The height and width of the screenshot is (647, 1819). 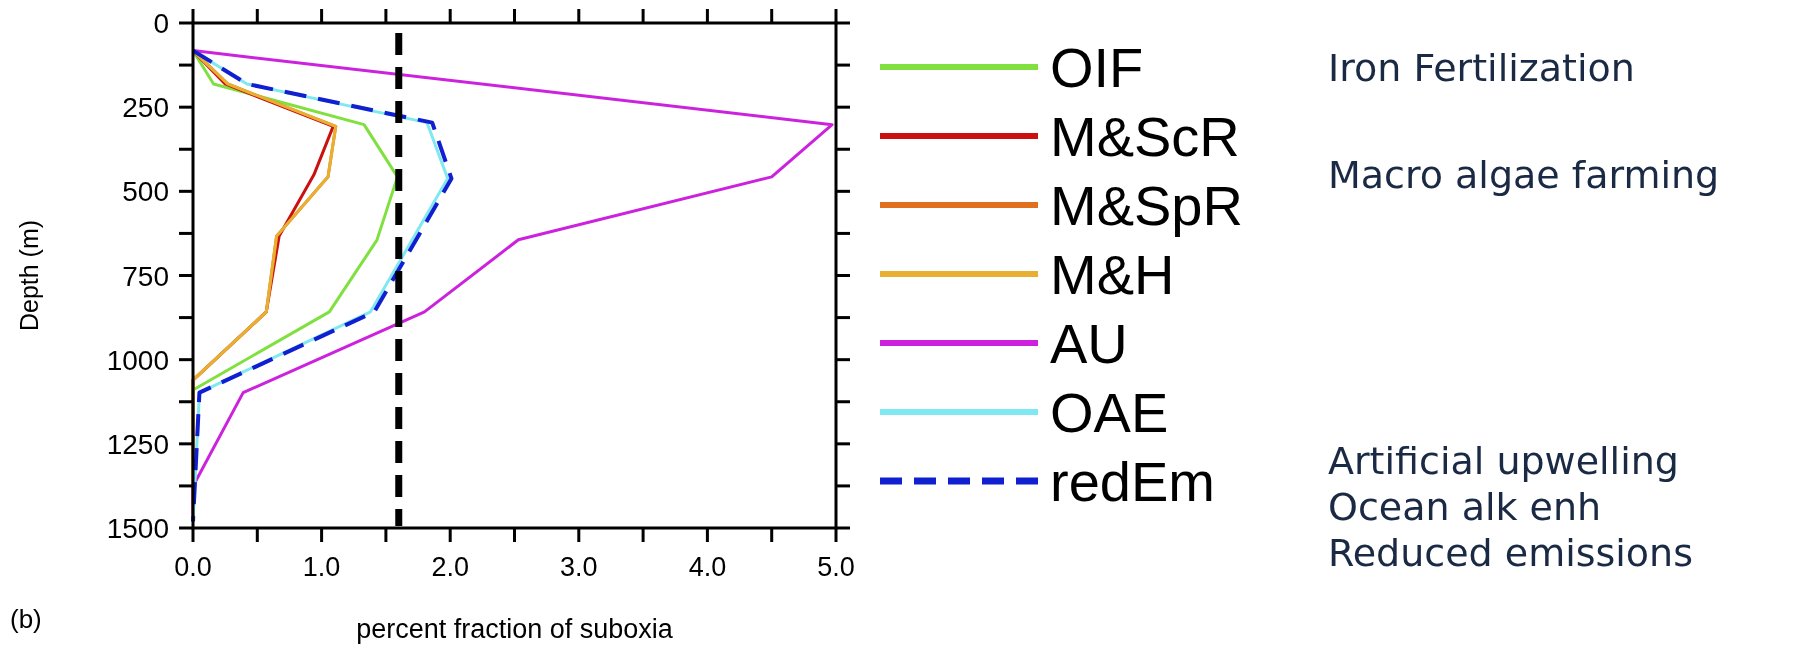 I want to click on text: Iron Fertilization, so click(x=1481, y=68).